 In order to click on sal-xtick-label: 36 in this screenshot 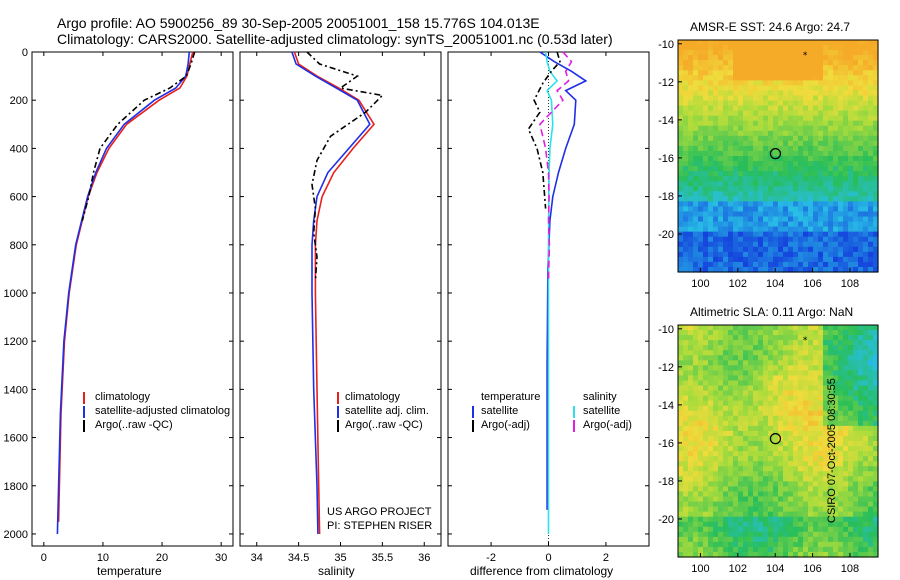, I will do `click(424, 558)`.